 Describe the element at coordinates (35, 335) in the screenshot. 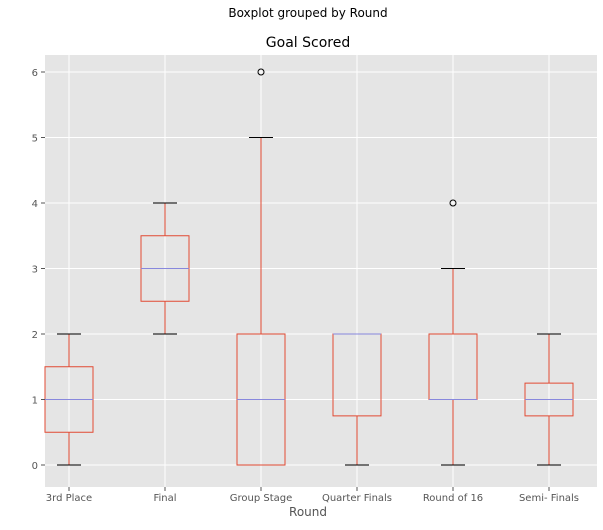

I see `y-tick-label: 2` at that location.